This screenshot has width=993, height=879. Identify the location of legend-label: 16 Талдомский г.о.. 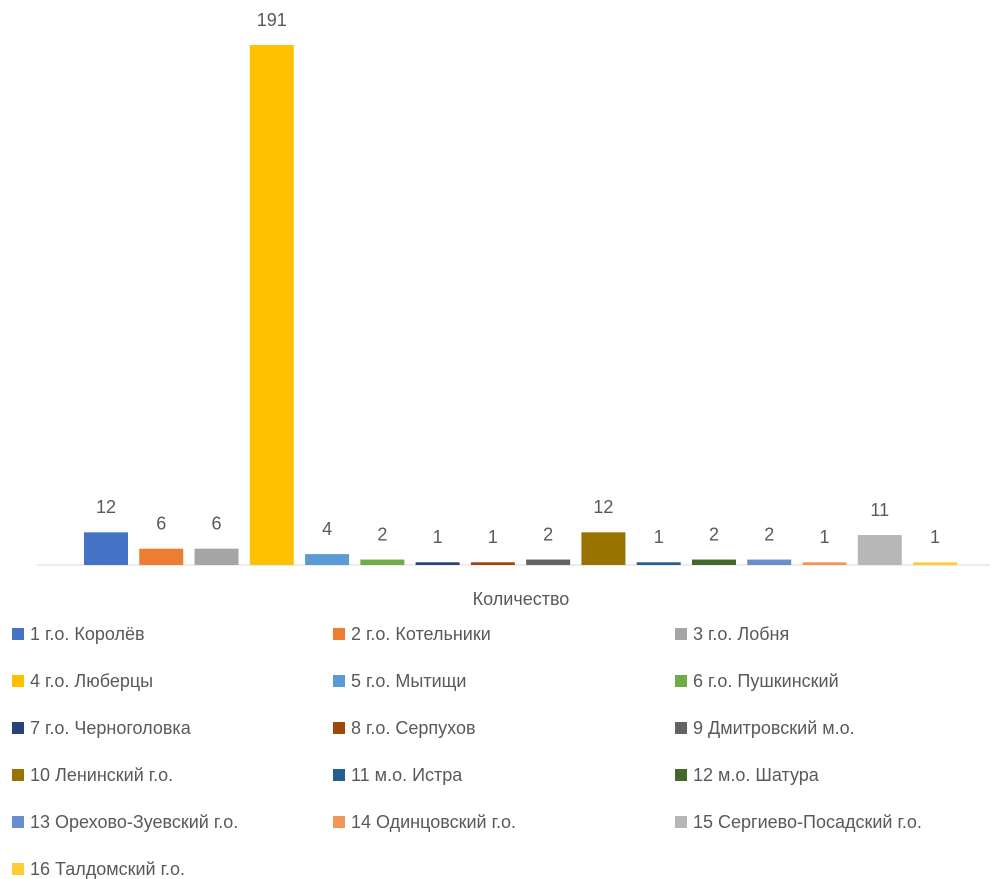
(107, 869).